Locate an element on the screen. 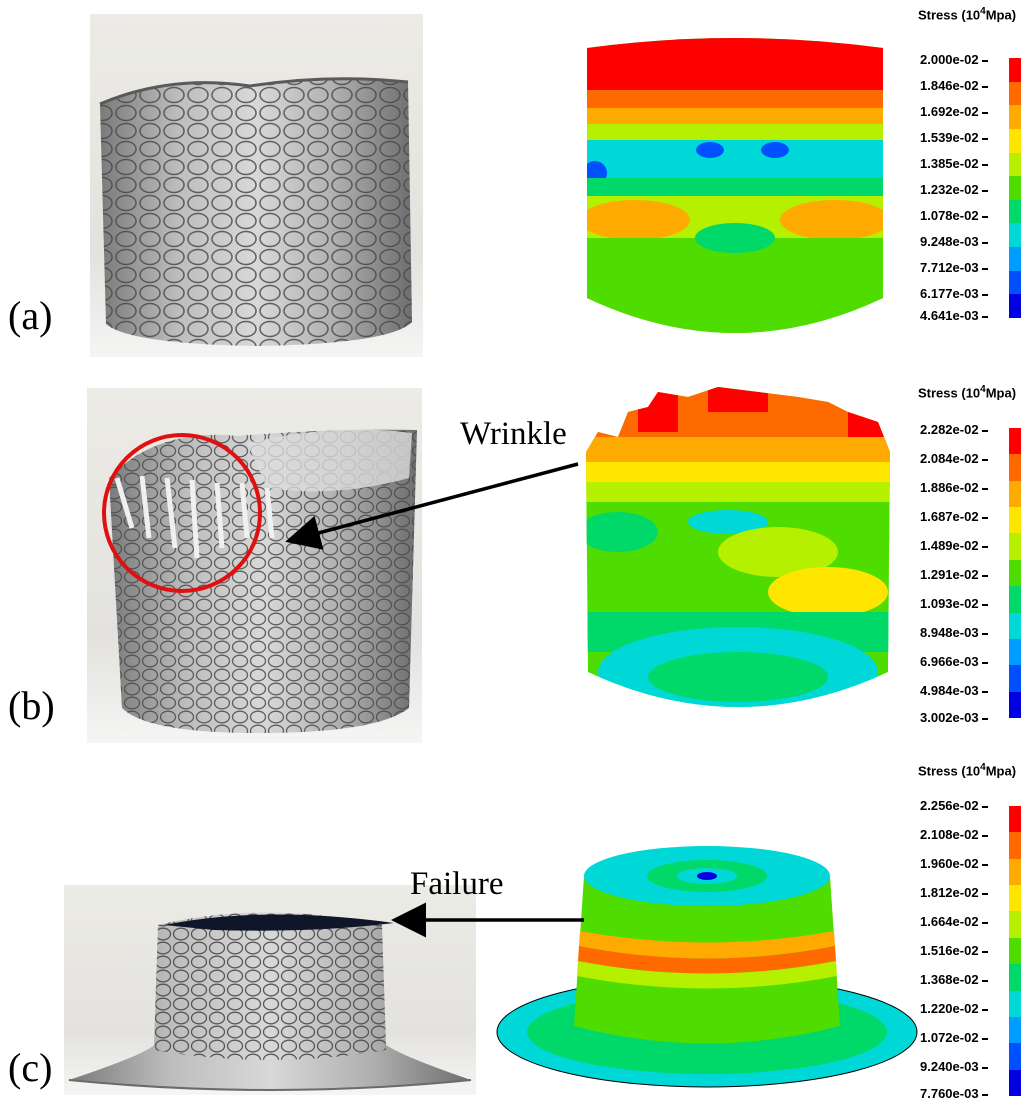 The image size is (1029, 1106). annotation-wrinkle: Wrinkle is located at coordinates (513, 434).